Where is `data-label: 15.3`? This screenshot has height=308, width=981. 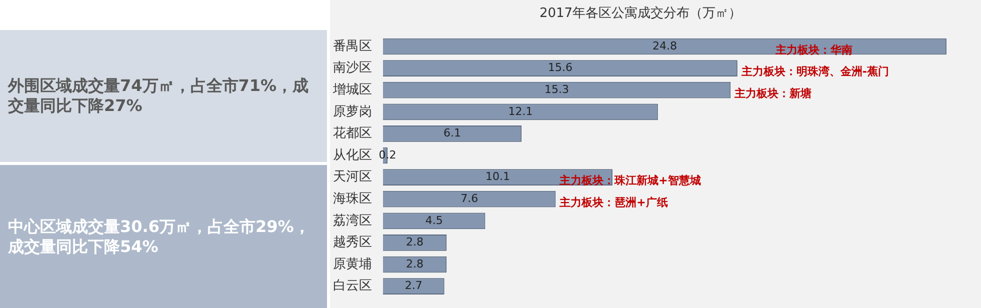
data-label: 15.3 is located at coordinates (557, 89).